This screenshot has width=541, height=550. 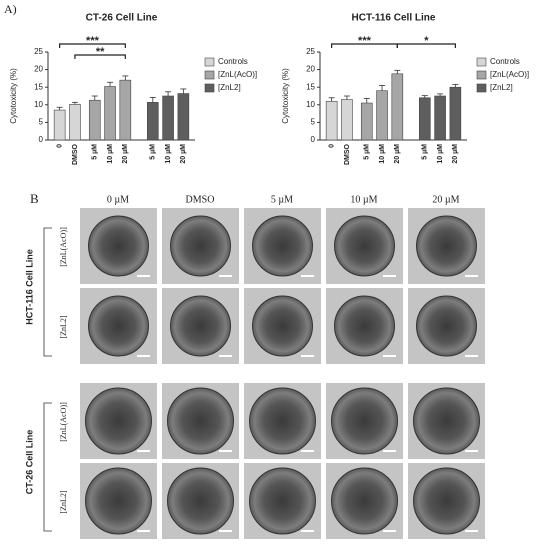 What do you see at coordinates (310, 86) in the screenshot?
I see `y-tick-label: 15` at bounding box center [310, 86].